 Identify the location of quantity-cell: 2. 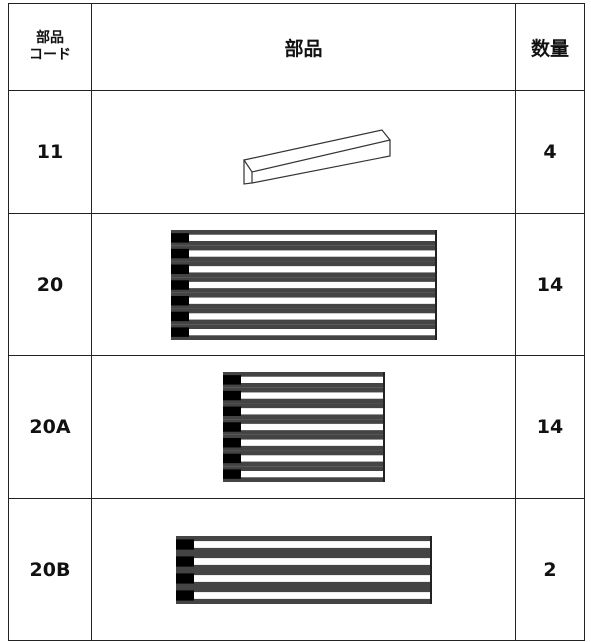
(550, 569).